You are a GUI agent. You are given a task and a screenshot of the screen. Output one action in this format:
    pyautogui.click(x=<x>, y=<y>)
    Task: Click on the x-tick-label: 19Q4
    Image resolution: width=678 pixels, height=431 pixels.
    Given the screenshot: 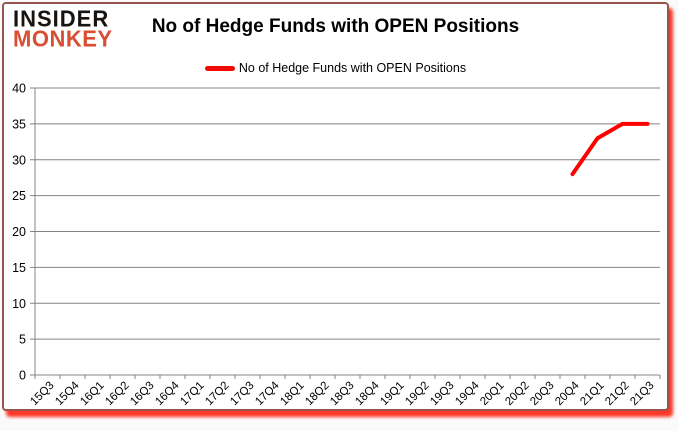 What is the action you would take?
    pyautogui.click(x=467, y=393)
    